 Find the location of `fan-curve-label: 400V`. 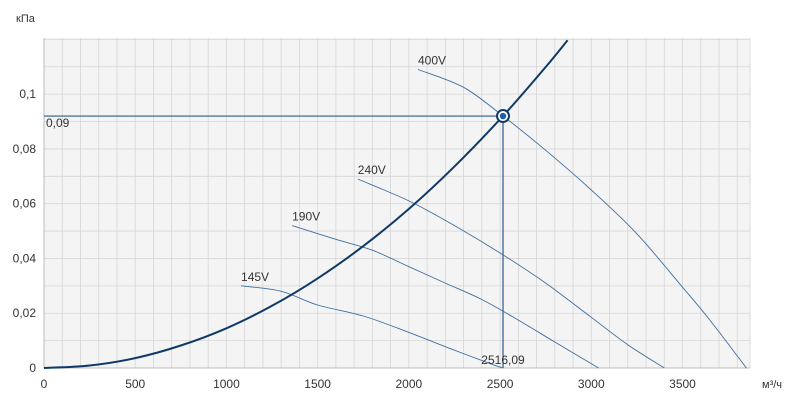

fan-curve-label: 400V is located at coordinates (432, 60).